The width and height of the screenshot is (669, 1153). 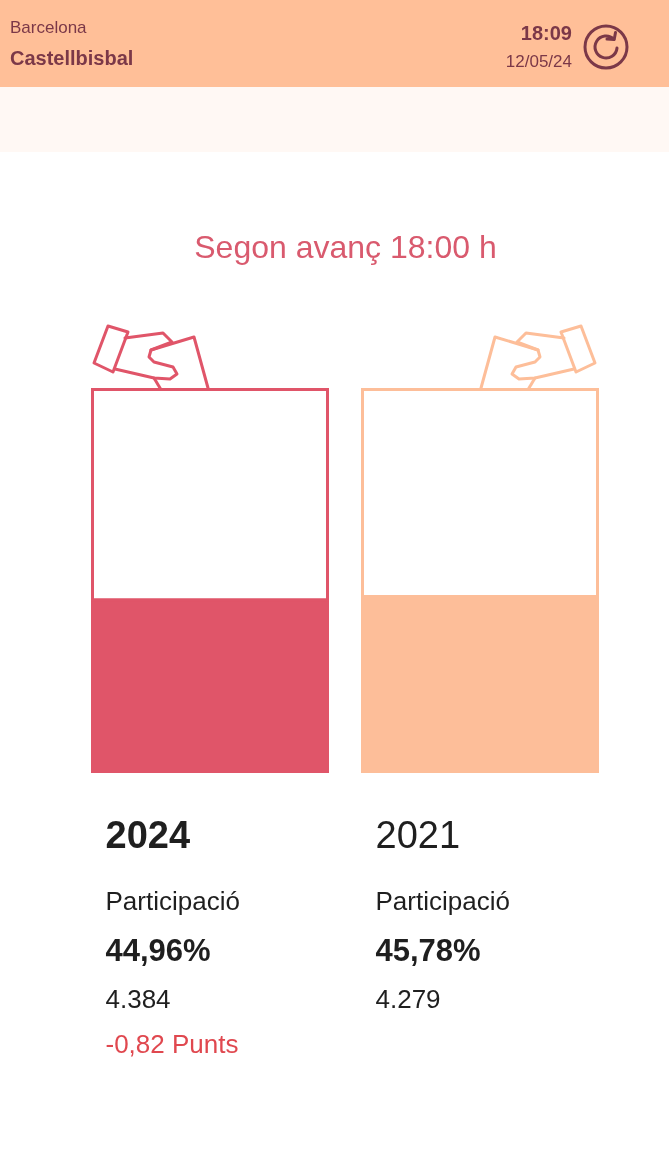 I want to click on text: 4.279, so click(x=408, y=998).